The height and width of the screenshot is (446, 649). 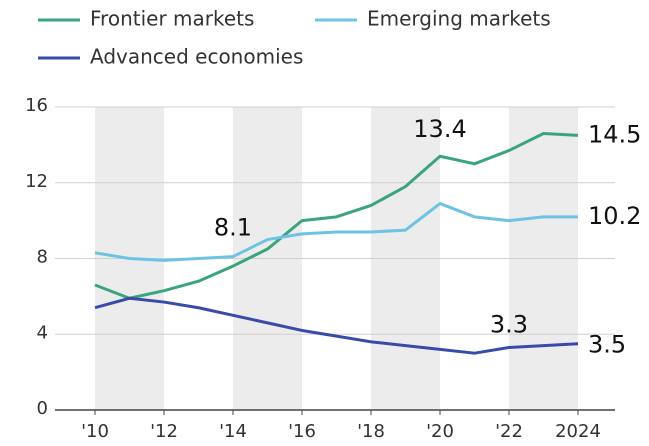 What do you see at coordinates (233, 228) in the screenshot?
I see `data-label: 8.1` at bounding box center [233, 228].